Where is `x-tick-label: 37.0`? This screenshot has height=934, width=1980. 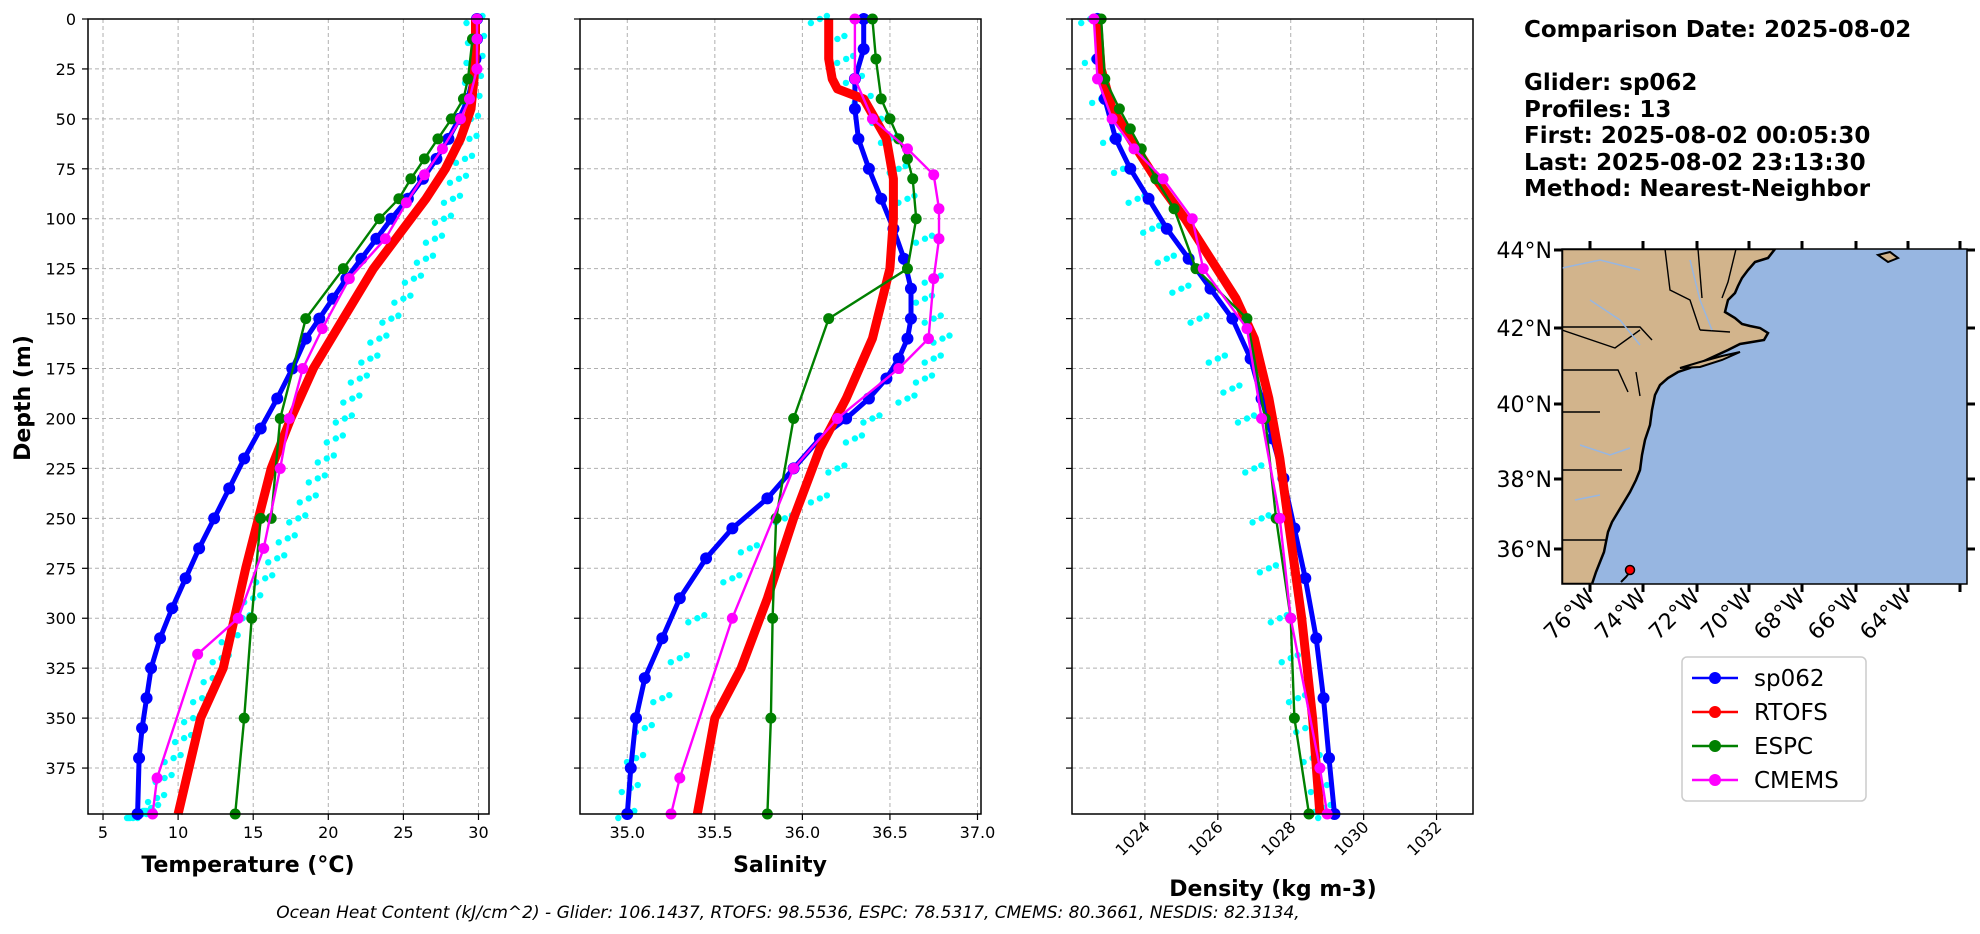
x-tick-label: 37.0 is located at coordinates (978, 832).